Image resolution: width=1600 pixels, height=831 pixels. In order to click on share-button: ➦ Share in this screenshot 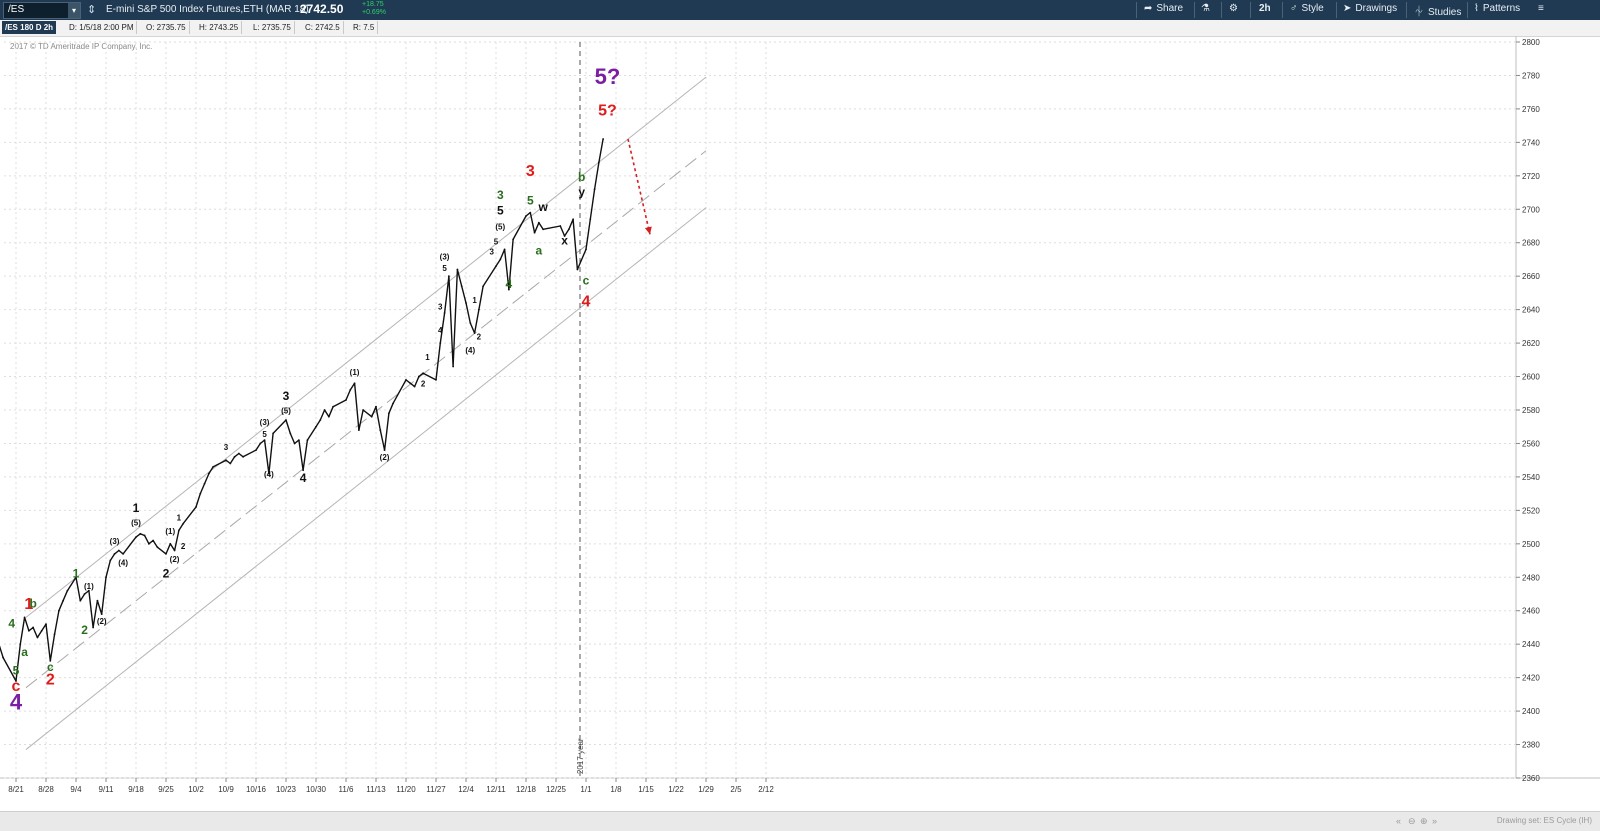, I will do `click(1163, 8)`.